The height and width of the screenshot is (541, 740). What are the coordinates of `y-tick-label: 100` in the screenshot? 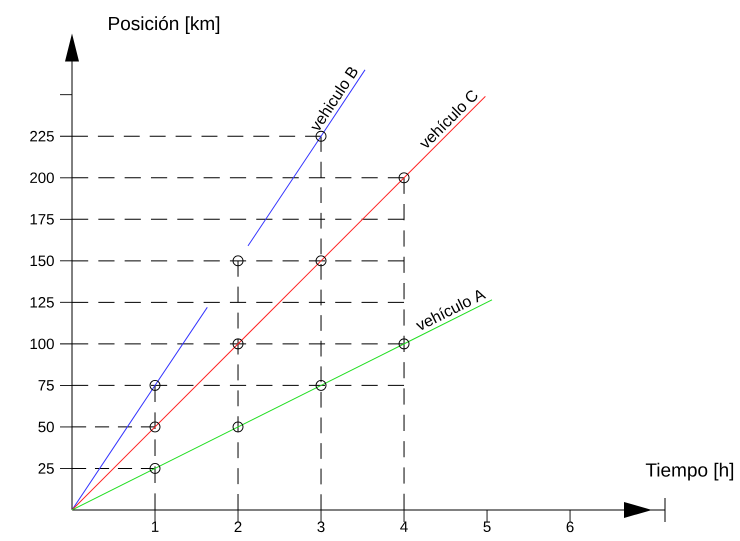 It's located at (42, 344).